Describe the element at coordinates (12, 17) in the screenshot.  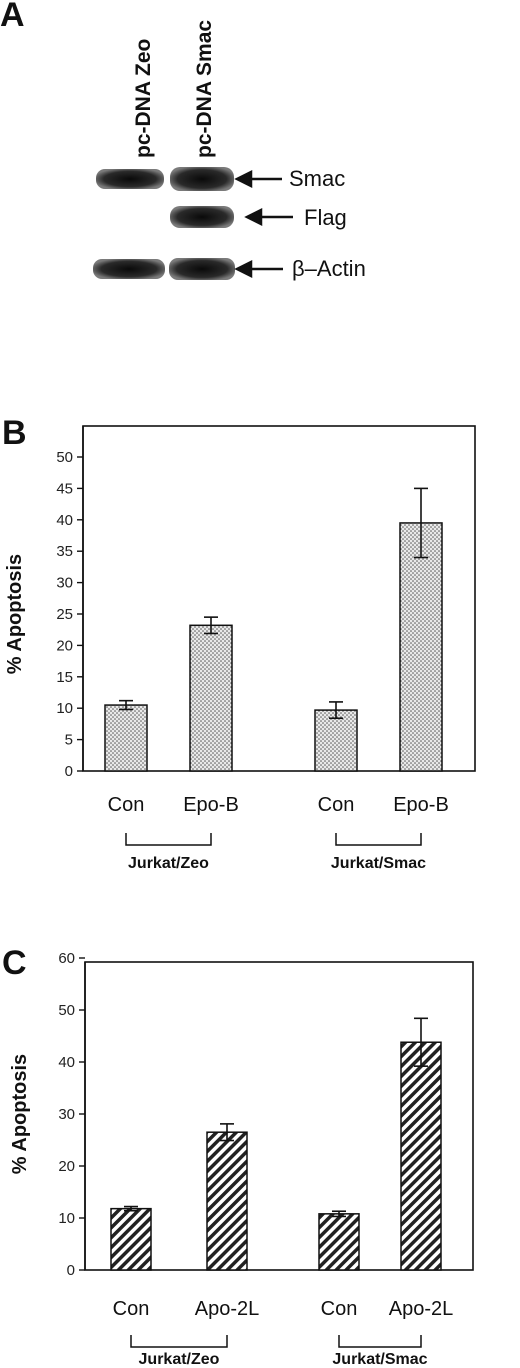
I see `panel-a-letter: A` at that location.